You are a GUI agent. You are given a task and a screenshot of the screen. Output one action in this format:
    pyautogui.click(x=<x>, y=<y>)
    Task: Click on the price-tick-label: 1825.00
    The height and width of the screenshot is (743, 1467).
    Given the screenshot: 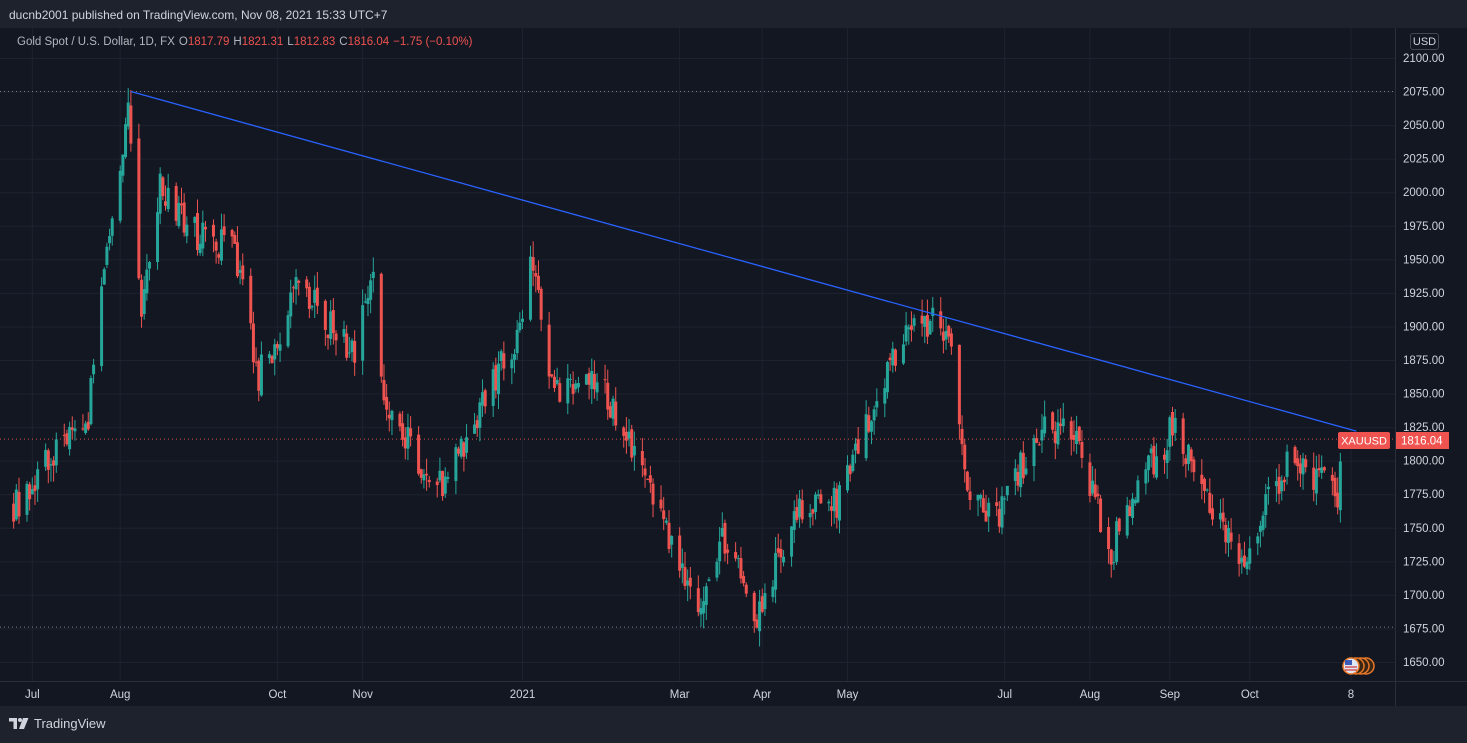 What is the action you would take?
    pyautogui.click(x=1424, y=428)
    